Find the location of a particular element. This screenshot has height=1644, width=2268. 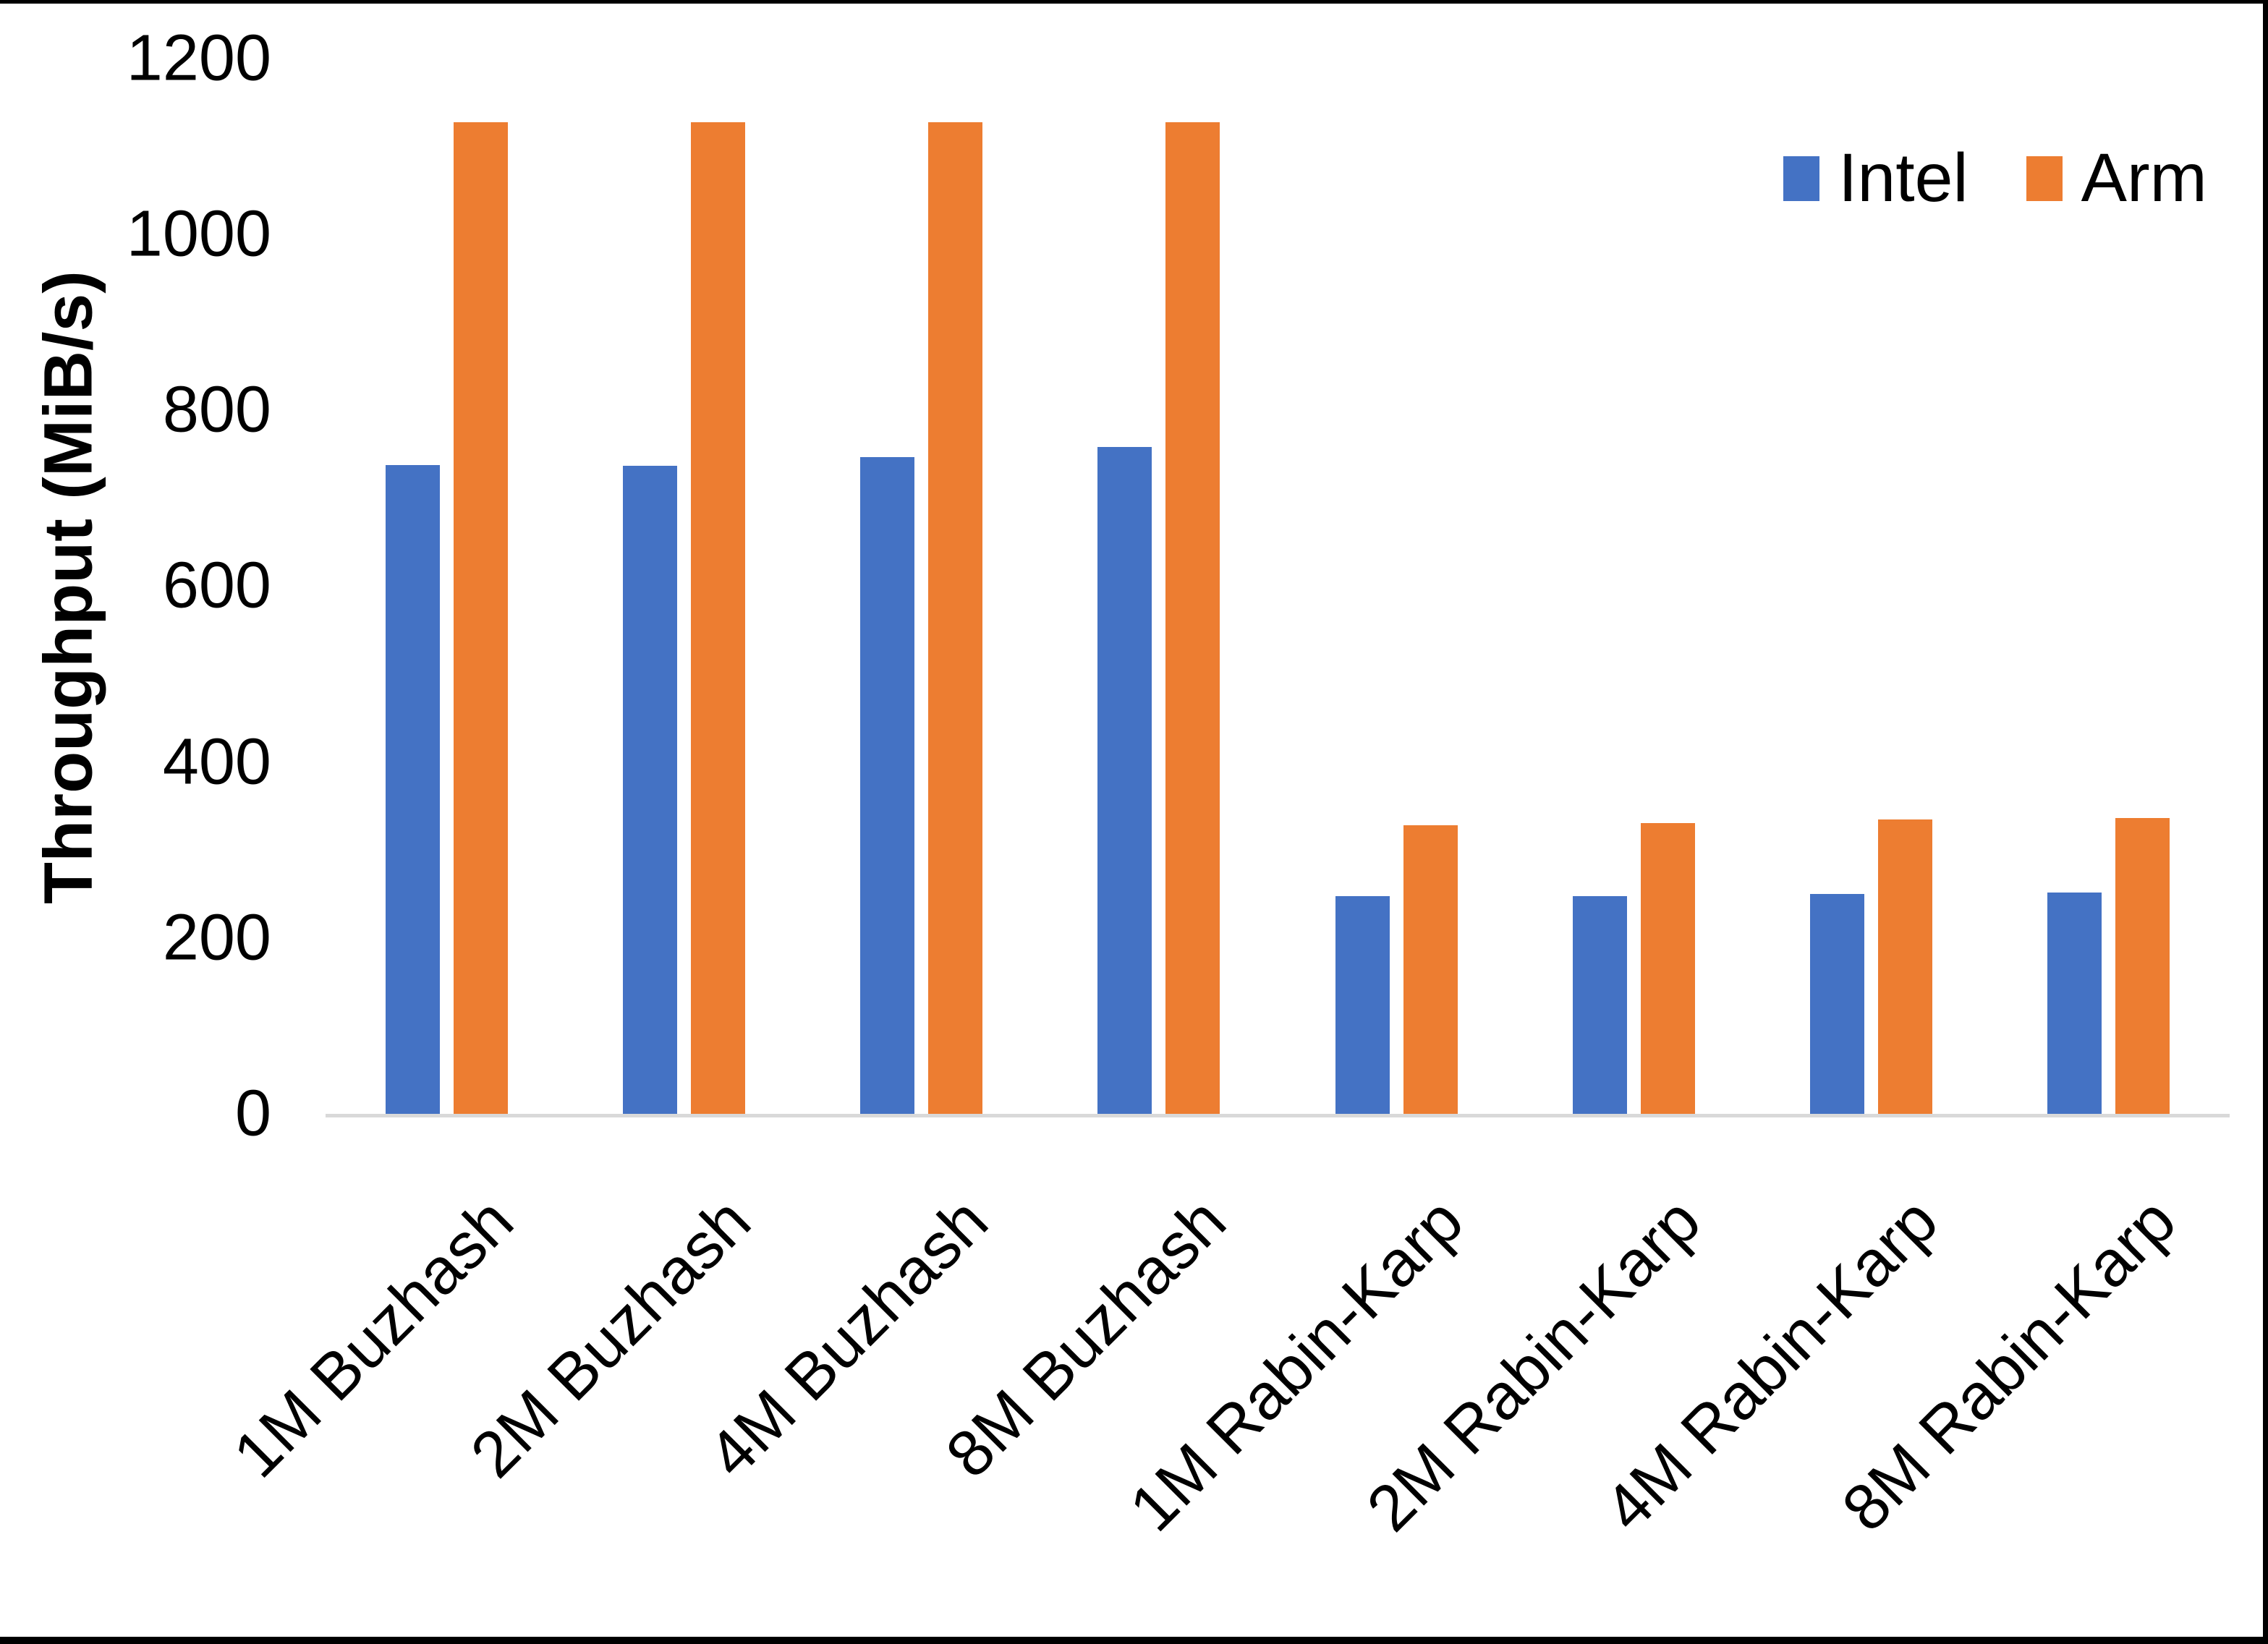

bottom-border-line is located at coordinates (1134, 1640).